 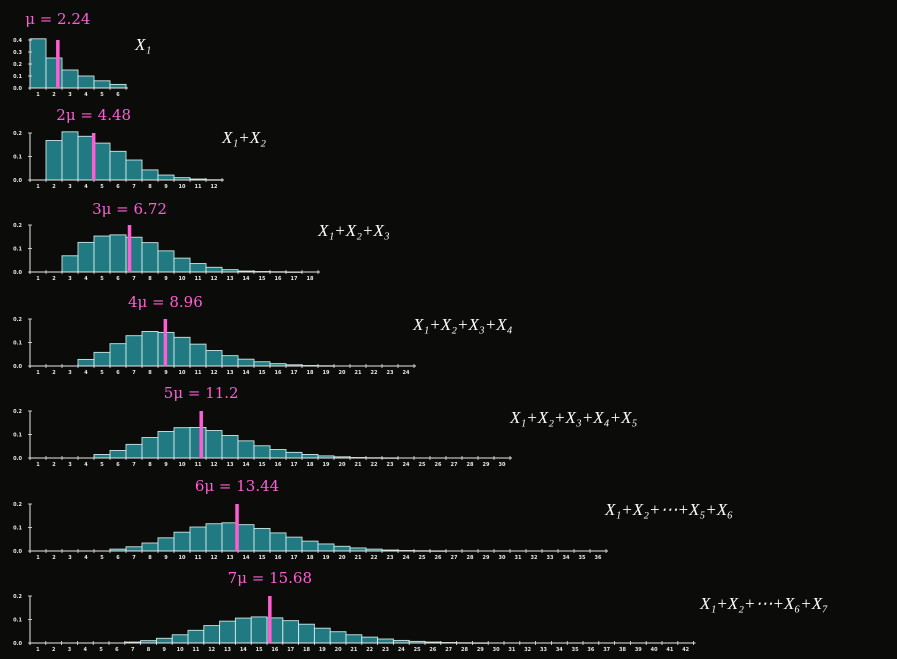 What do you see at coordinates (262, 373) in the screenshot?
I see `x-tick-label: 15` at bounding box center [262, 373].